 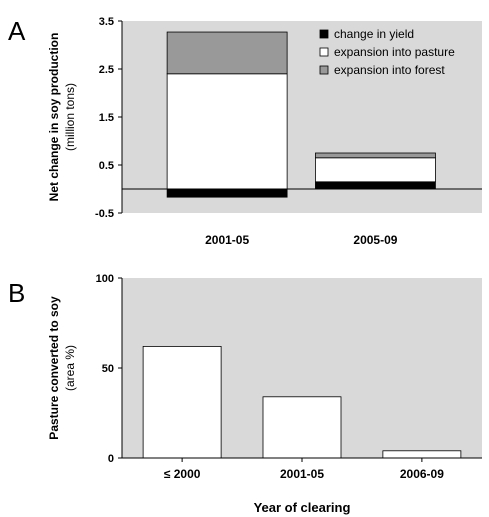 I want to click on legend-label-forest: expansion into forest, so click(x=389, y=70).